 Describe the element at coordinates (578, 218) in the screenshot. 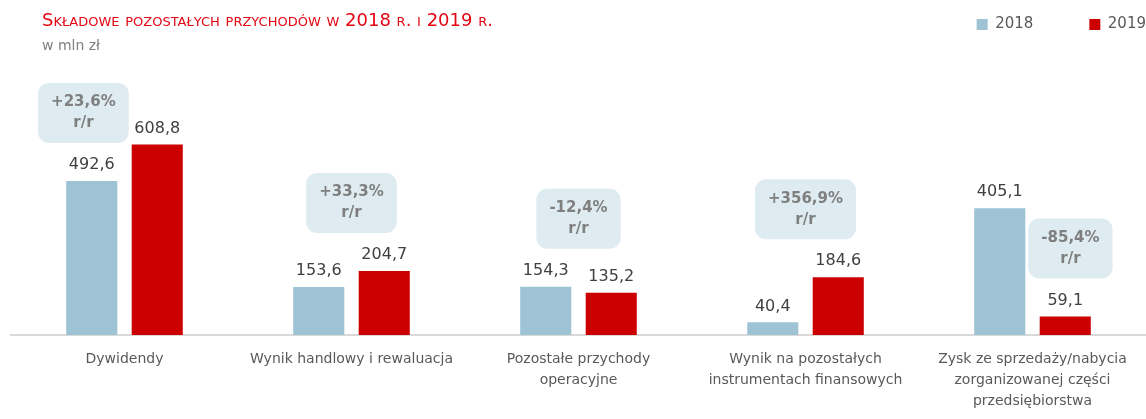

I see `annotation: -12,4% r/r` at that location.